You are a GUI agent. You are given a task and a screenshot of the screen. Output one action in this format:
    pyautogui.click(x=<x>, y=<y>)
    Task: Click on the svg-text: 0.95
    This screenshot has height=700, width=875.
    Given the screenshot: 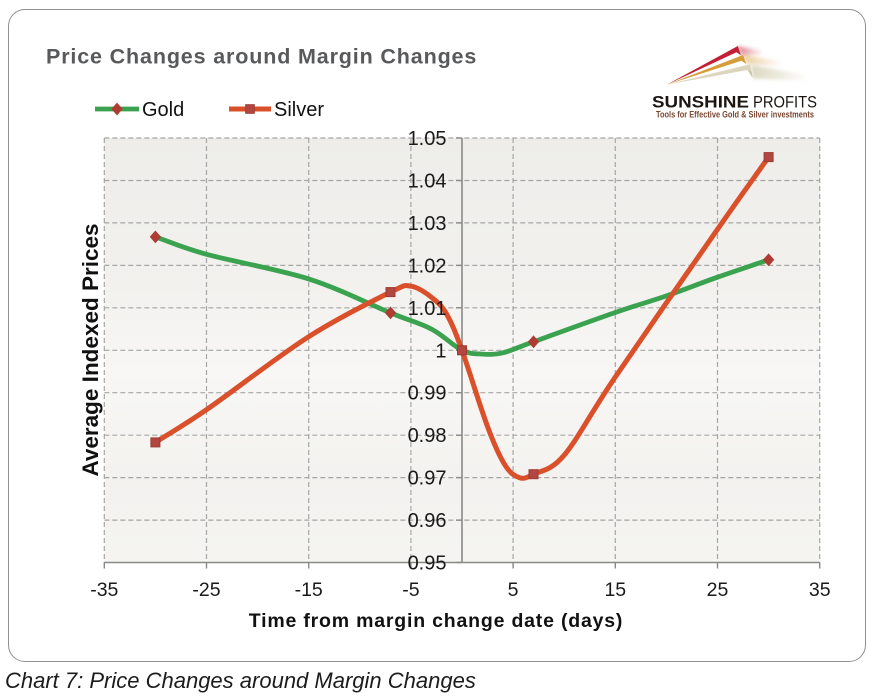 What is the action you would take?
    pyautogui.click(x=427, y=564)
    